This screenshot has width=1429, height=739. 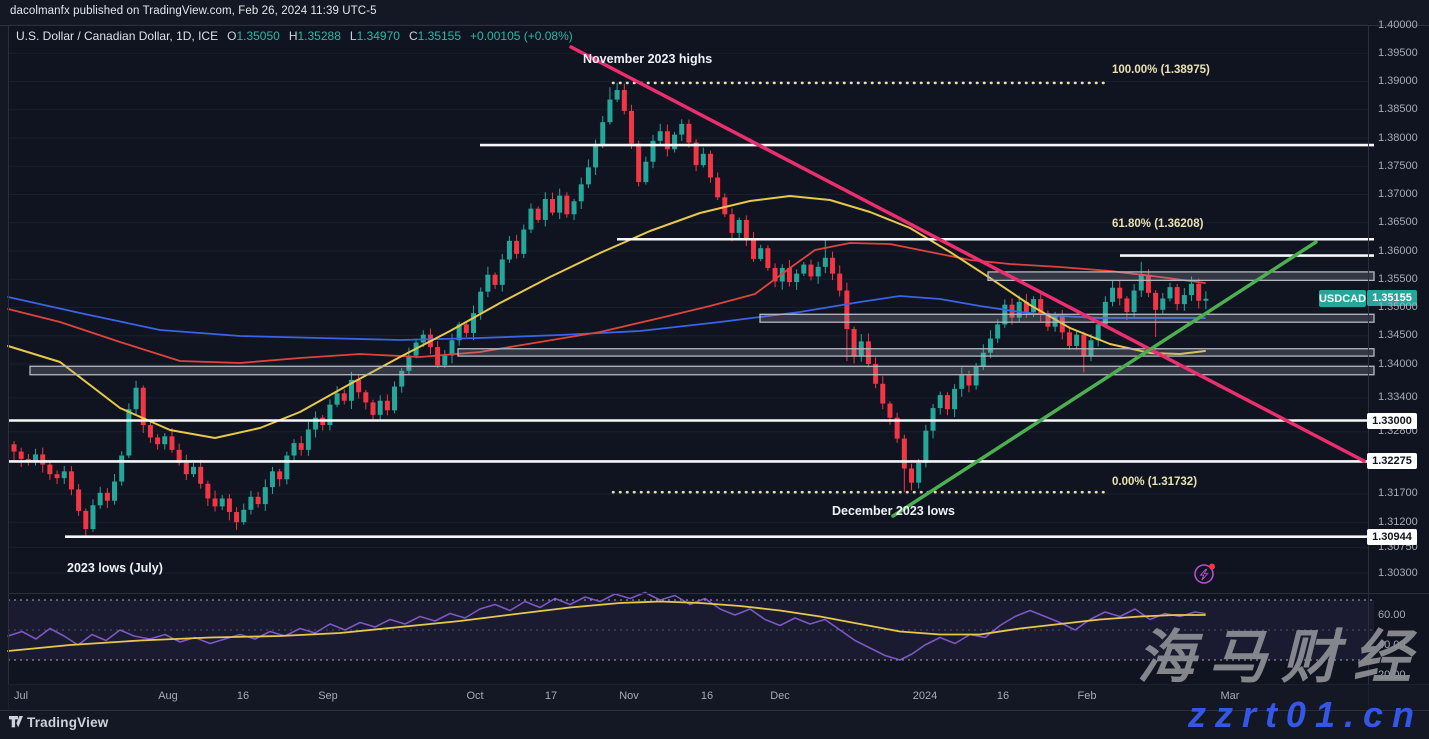 I want to click on price-axis-label: 1.33400, so click(x=1398, y=397).